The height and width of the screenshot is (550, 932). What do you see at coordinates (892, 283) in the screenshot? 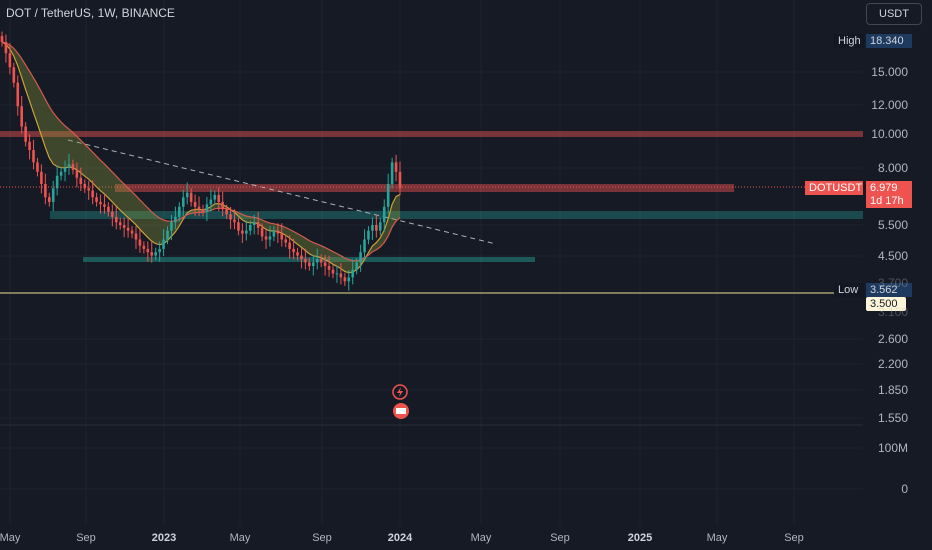
I see `y-tick: 3.700` at bounding box center [892, 283].